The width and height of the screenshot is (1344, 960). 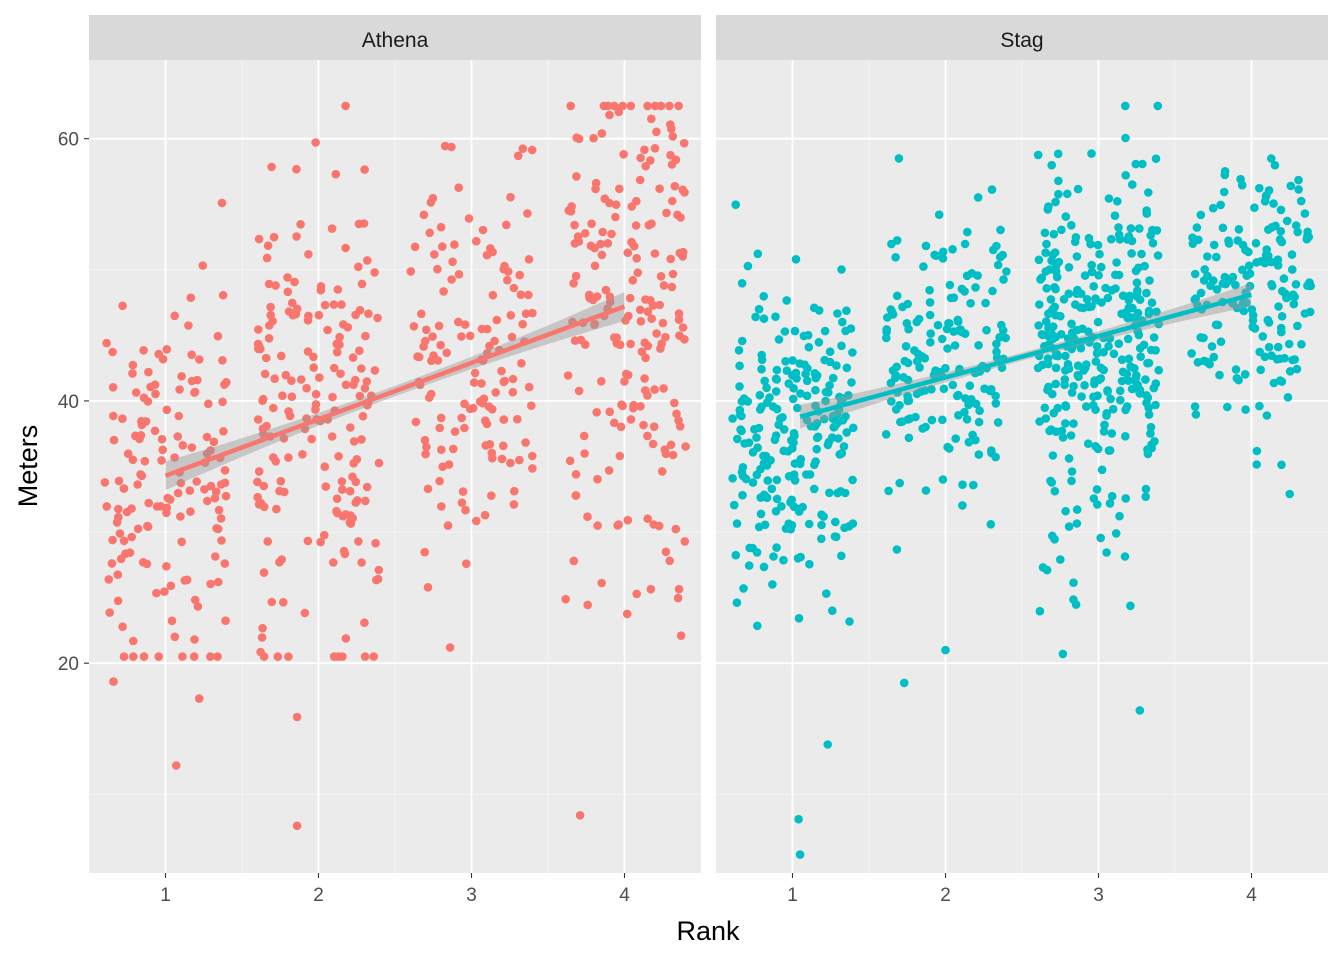 What do you see at coordinates (165, 895) in the screenshot?
I see `x-tick-label: 1` at bounding box center [165, 895].